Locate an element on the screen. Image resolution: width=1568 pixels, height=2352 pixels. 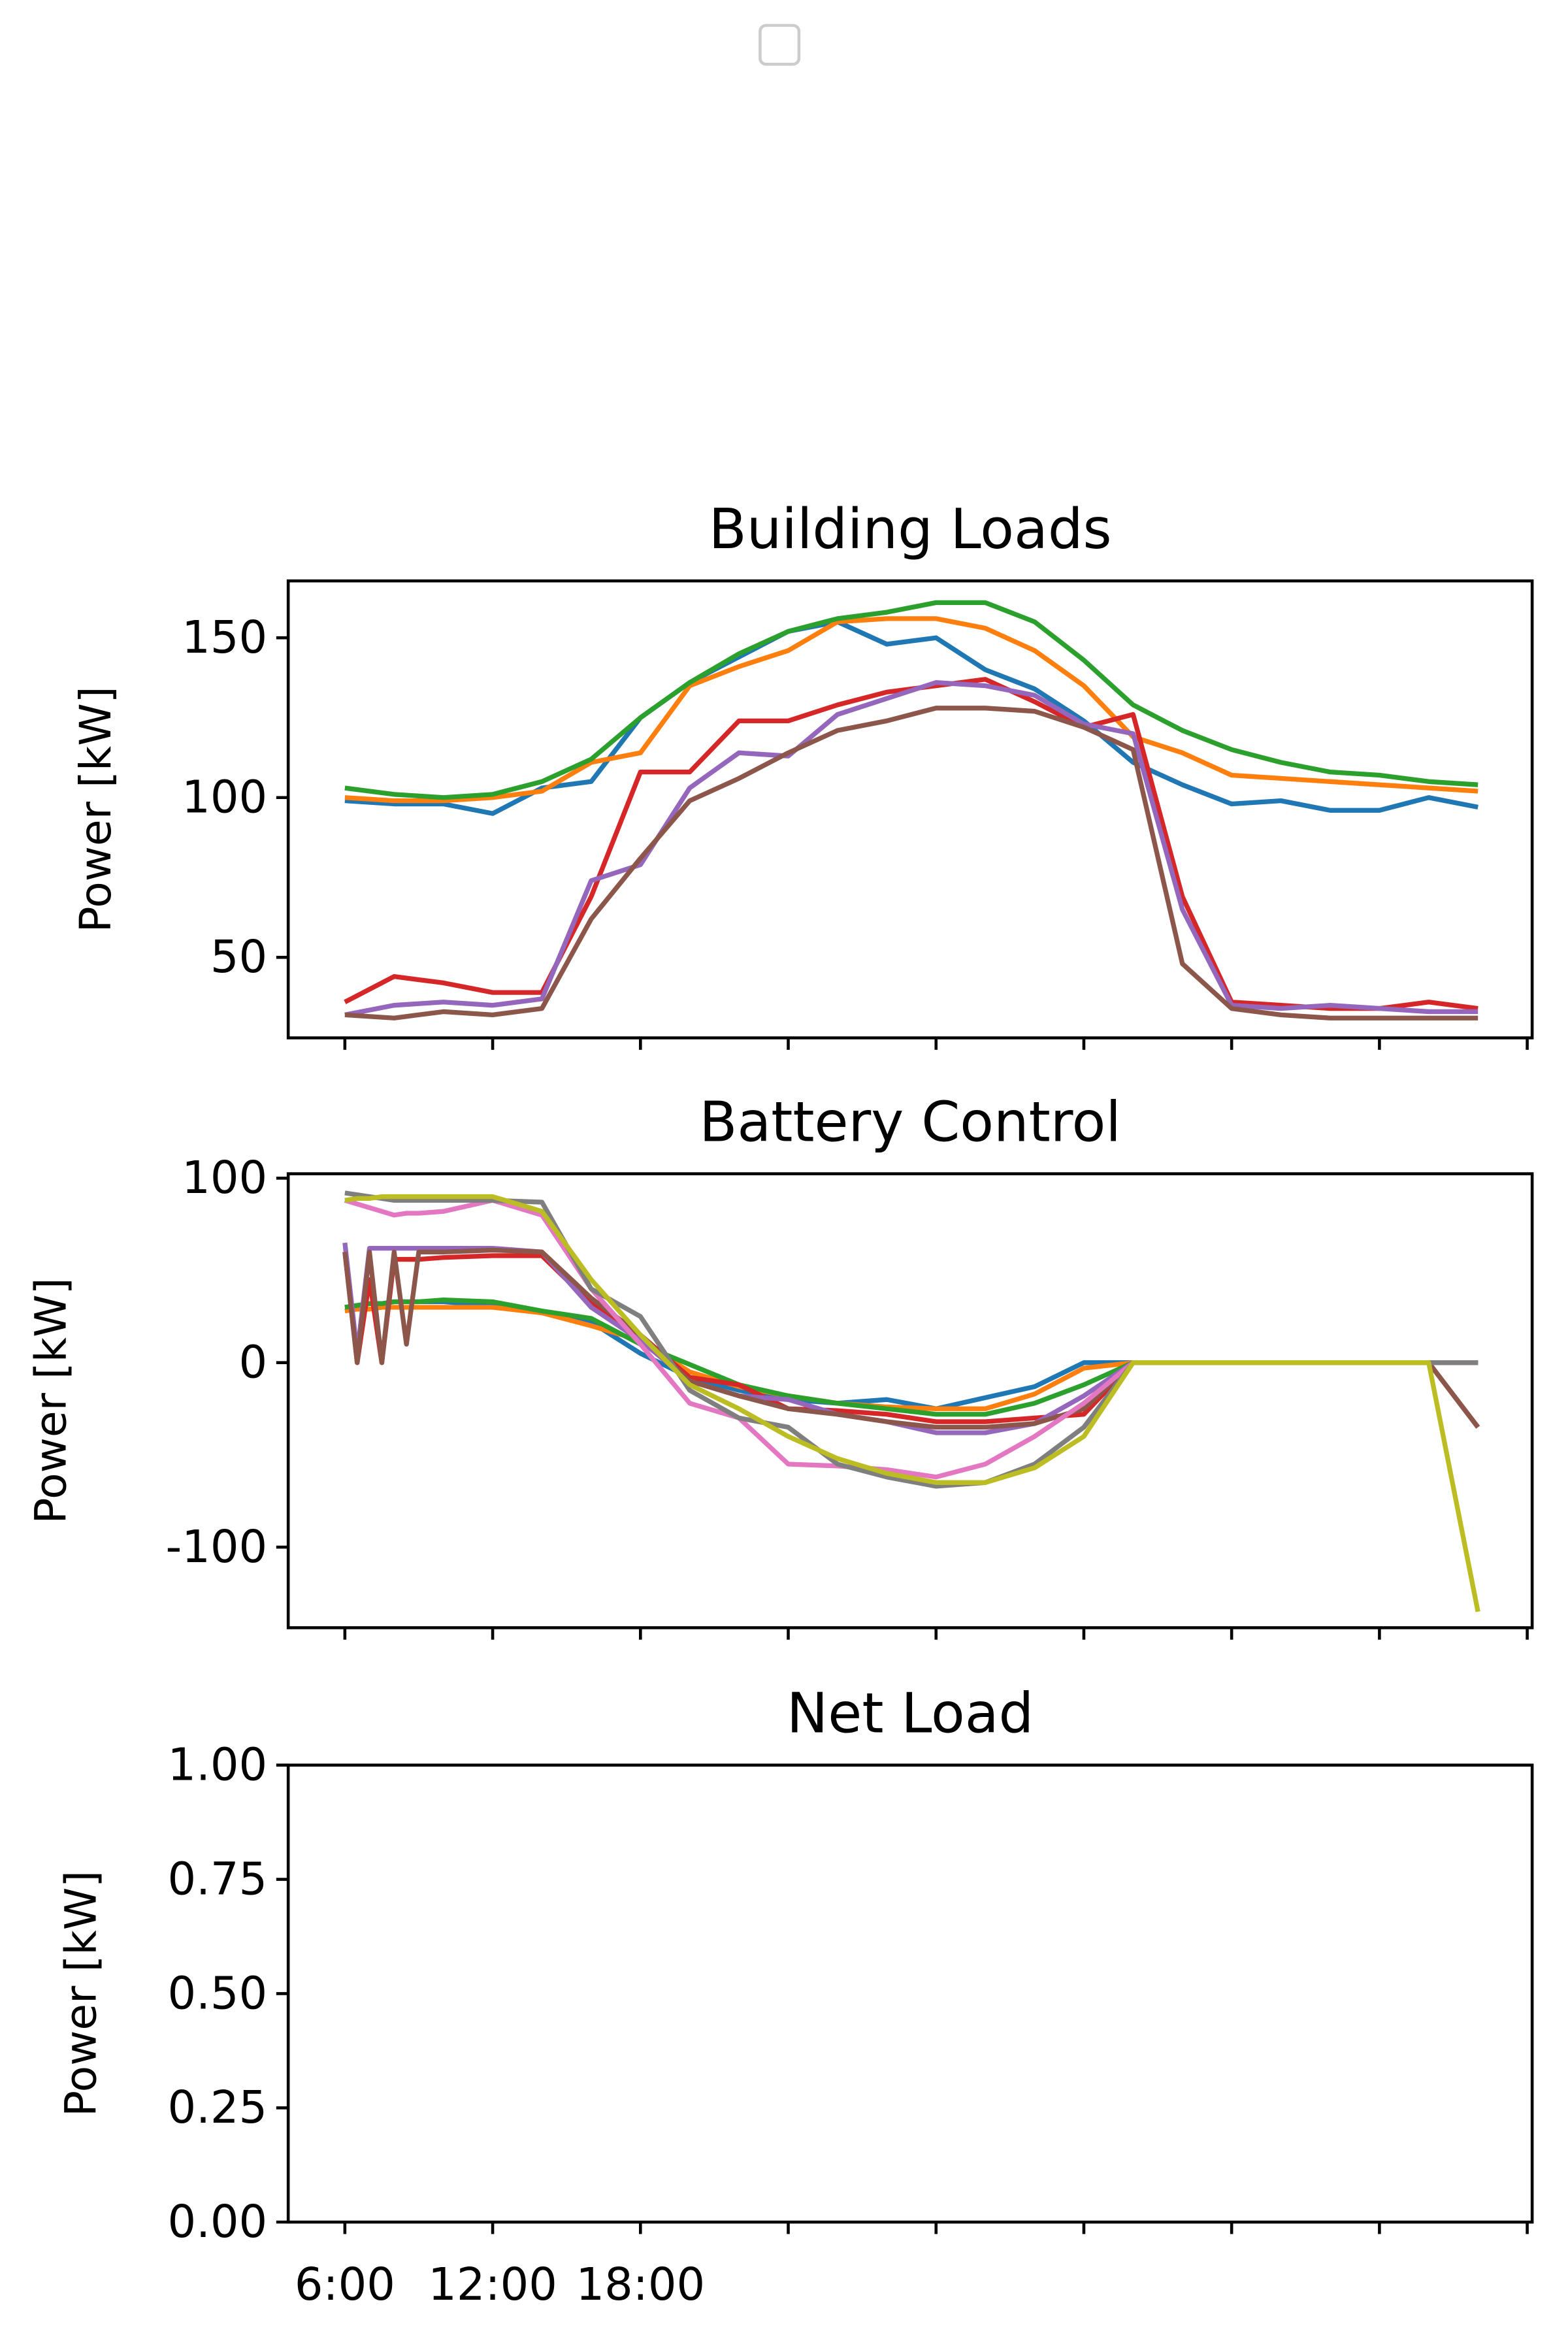
x-tick-label: 18:00 is located at coordinates (640, 2285).